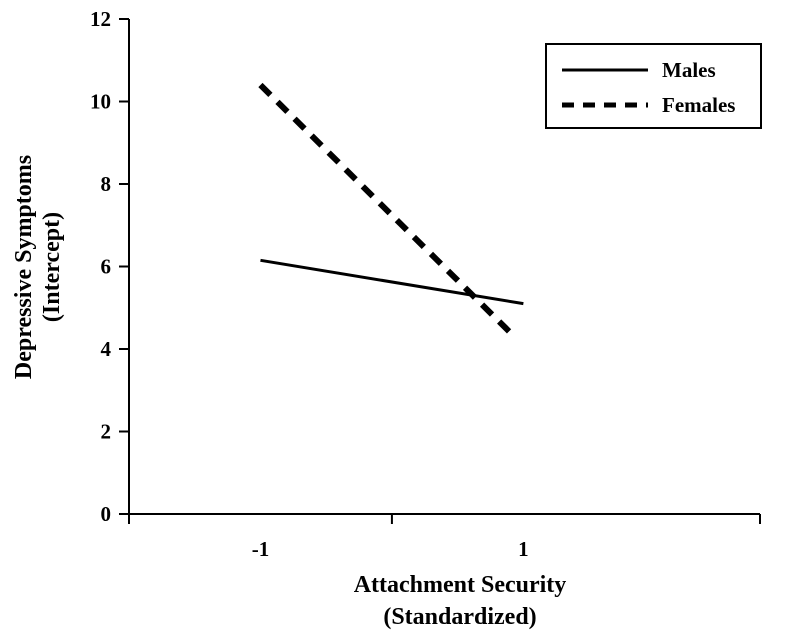 Image resolution: width=800 pixels, height=635 pixels. I want to click on y-axis-title-line-2: (Intercept), so click(52, 267).